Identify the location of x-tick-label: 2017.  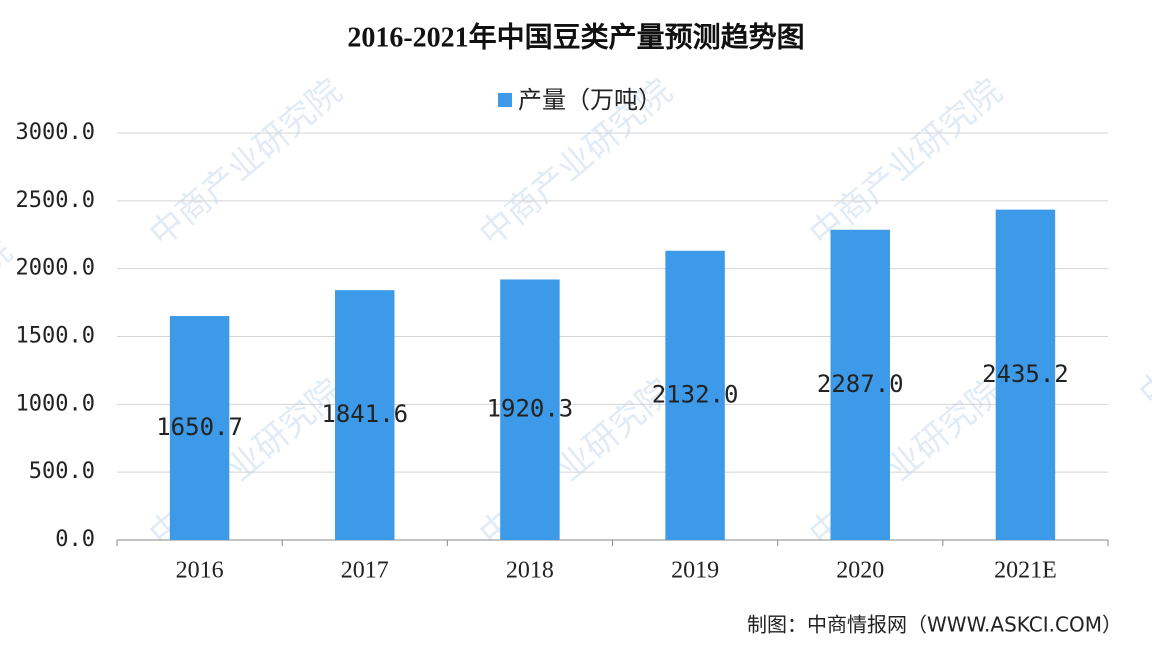
(365, 571).